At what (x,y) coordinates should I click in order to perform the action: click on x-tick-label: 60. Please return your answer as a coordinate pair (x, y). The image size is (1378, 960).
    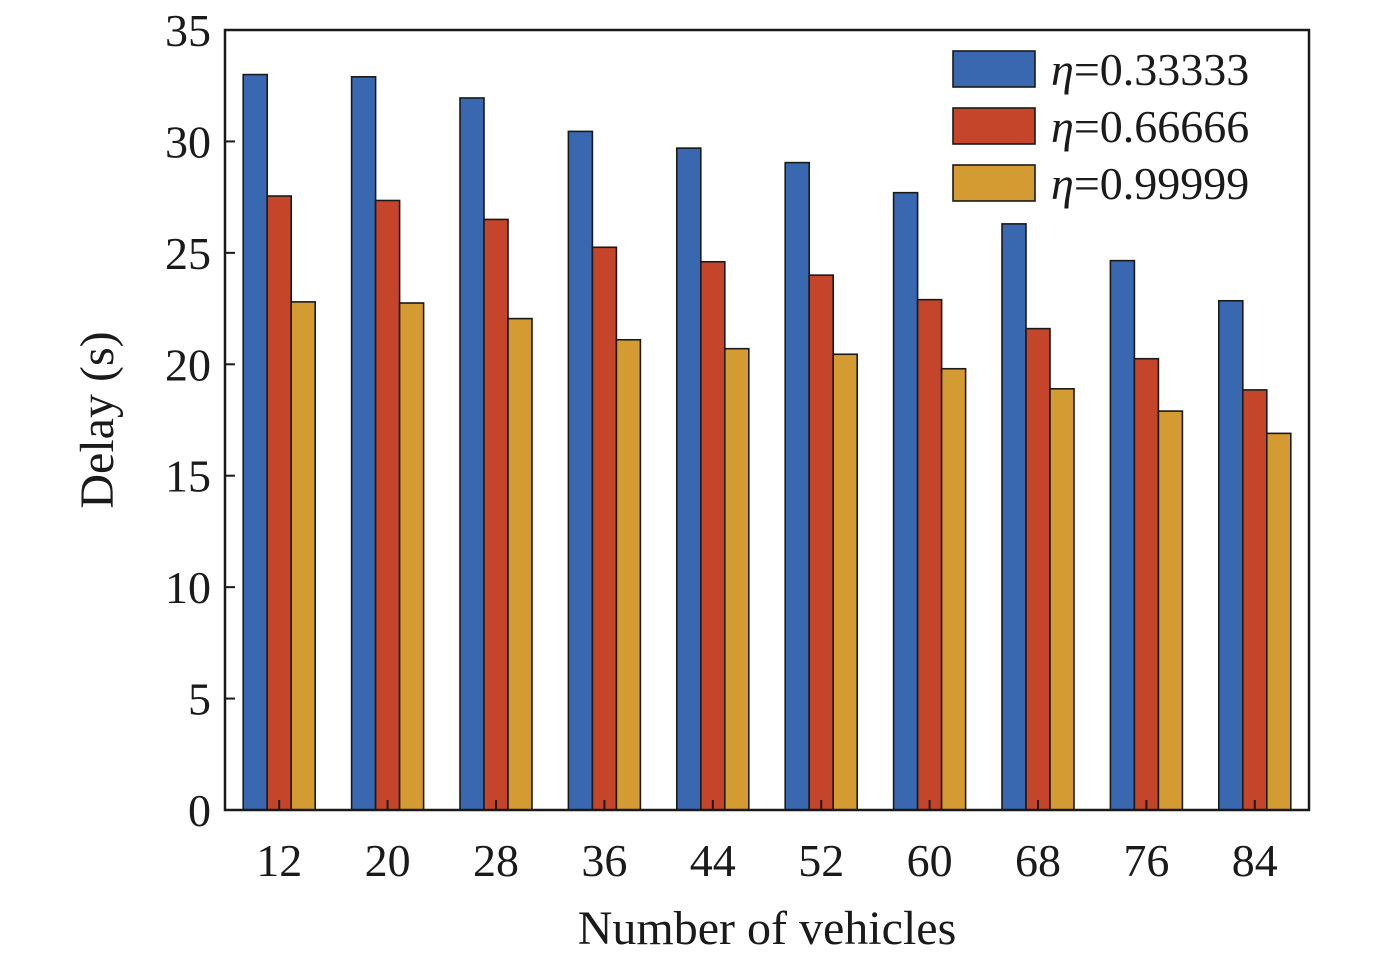
    Looking at the image, I should click on (930, 860).